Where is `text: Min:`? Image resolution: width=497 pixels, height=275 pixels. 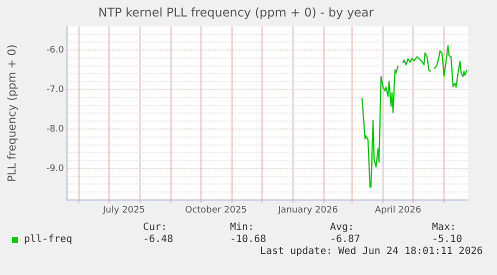
text: Min: is located at coordinates (242, 227).